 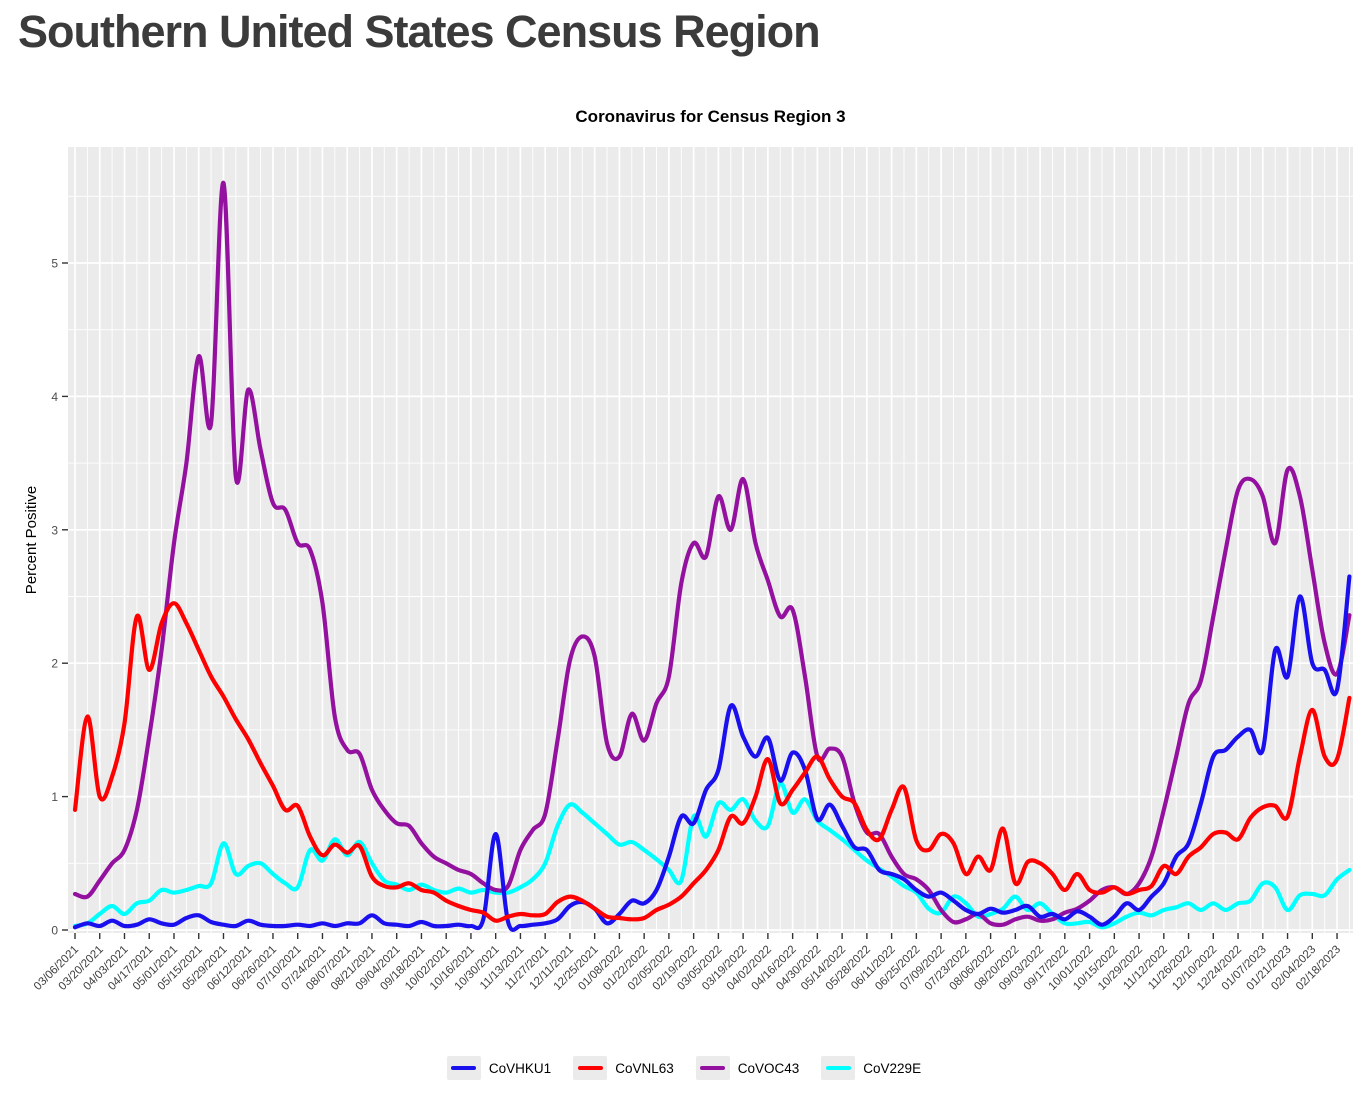 I want to click on legend-label: CoVOC43, so click(x=768, y=1068).